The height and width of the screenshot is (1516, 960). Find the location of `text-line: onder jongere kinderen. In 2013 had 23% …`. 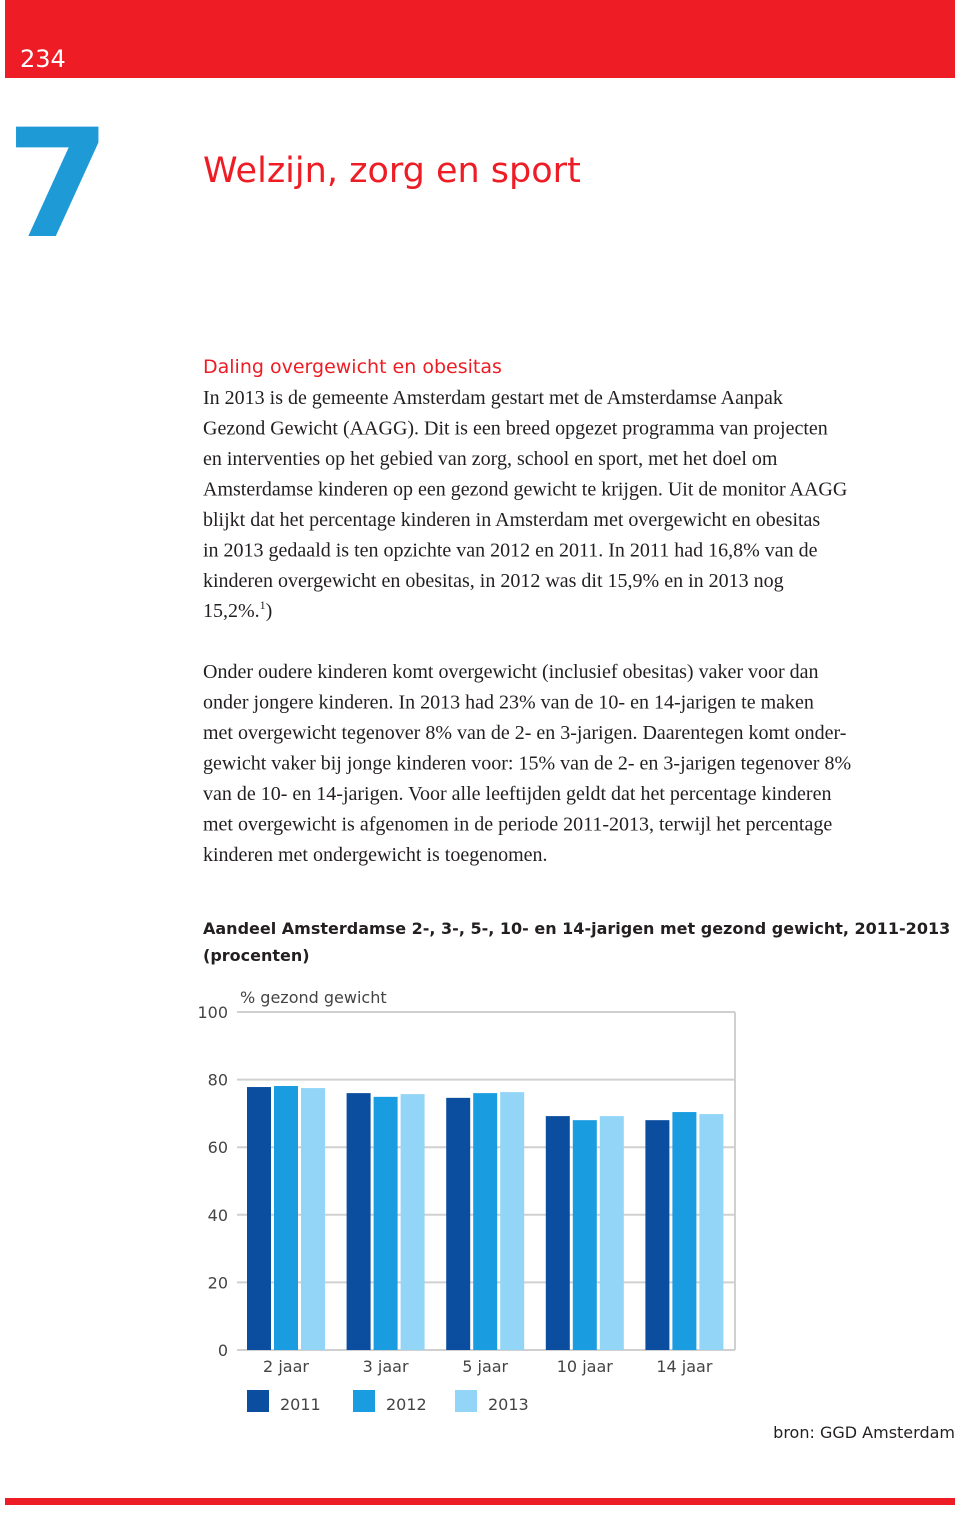

text-line: onder jongere kinderen. In 2013 had 23% … is located at coordinates (508, 703).